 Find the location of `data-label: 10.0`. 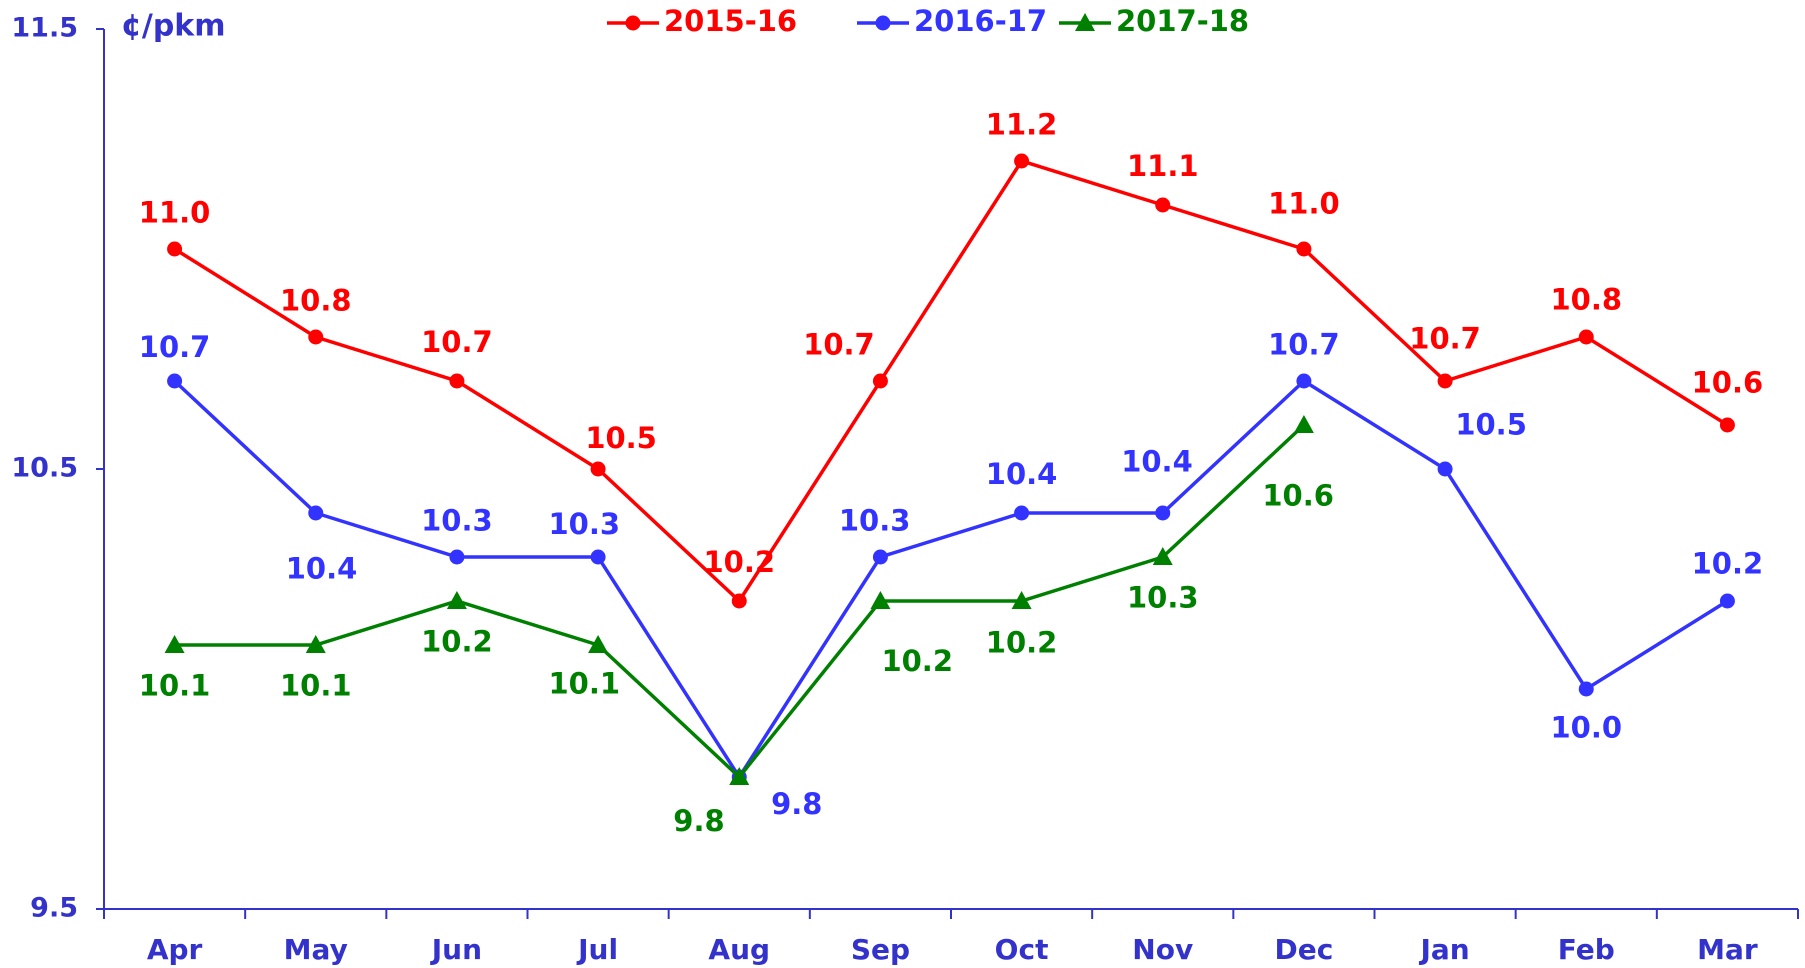

data-label: 10.0 is located at coordinates (1586, 727).